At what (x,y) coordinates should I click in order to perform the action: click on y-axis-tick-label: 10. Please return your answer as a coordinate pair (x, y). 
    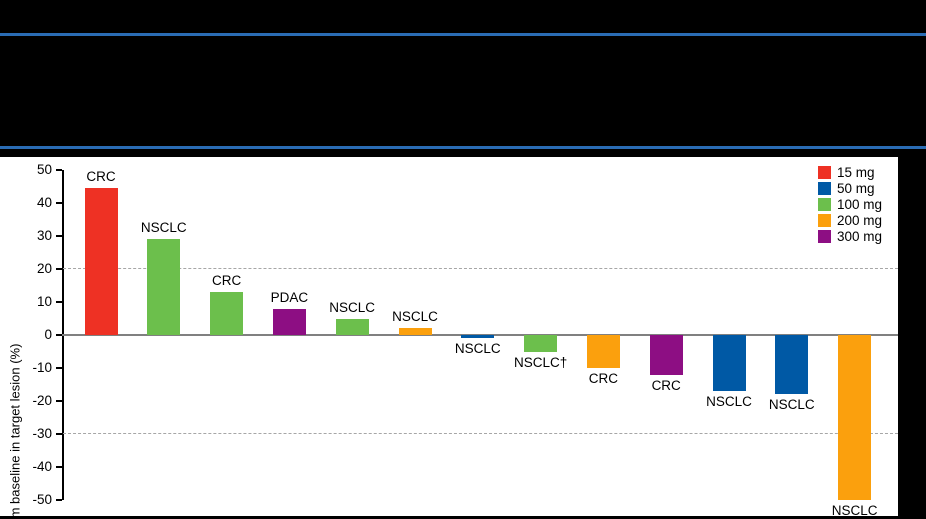
    Looking at the image, I should click on (44, 301).